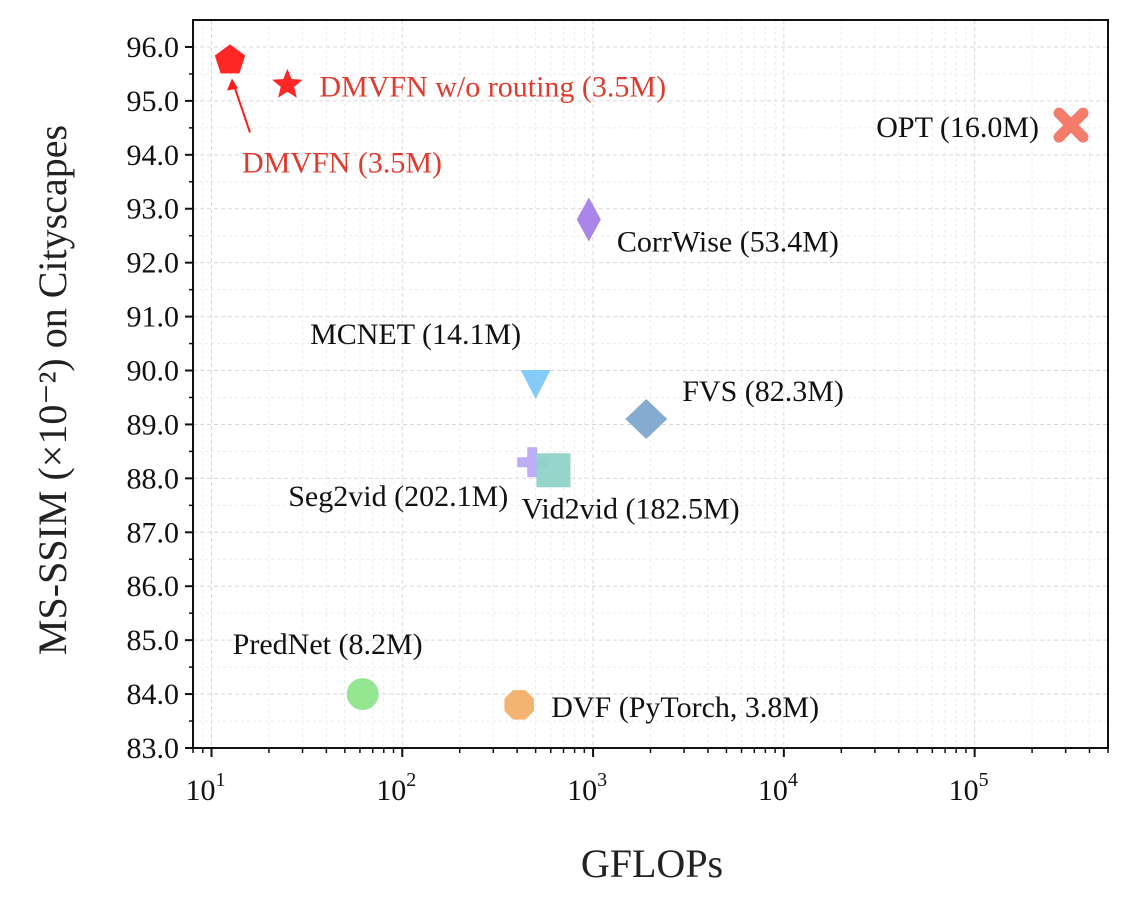 This screenshot has height=911, width=1130. Describe the element at coordinates (153, 371) in the screenshot. I see `y-tick-label: 90.0` at that location.